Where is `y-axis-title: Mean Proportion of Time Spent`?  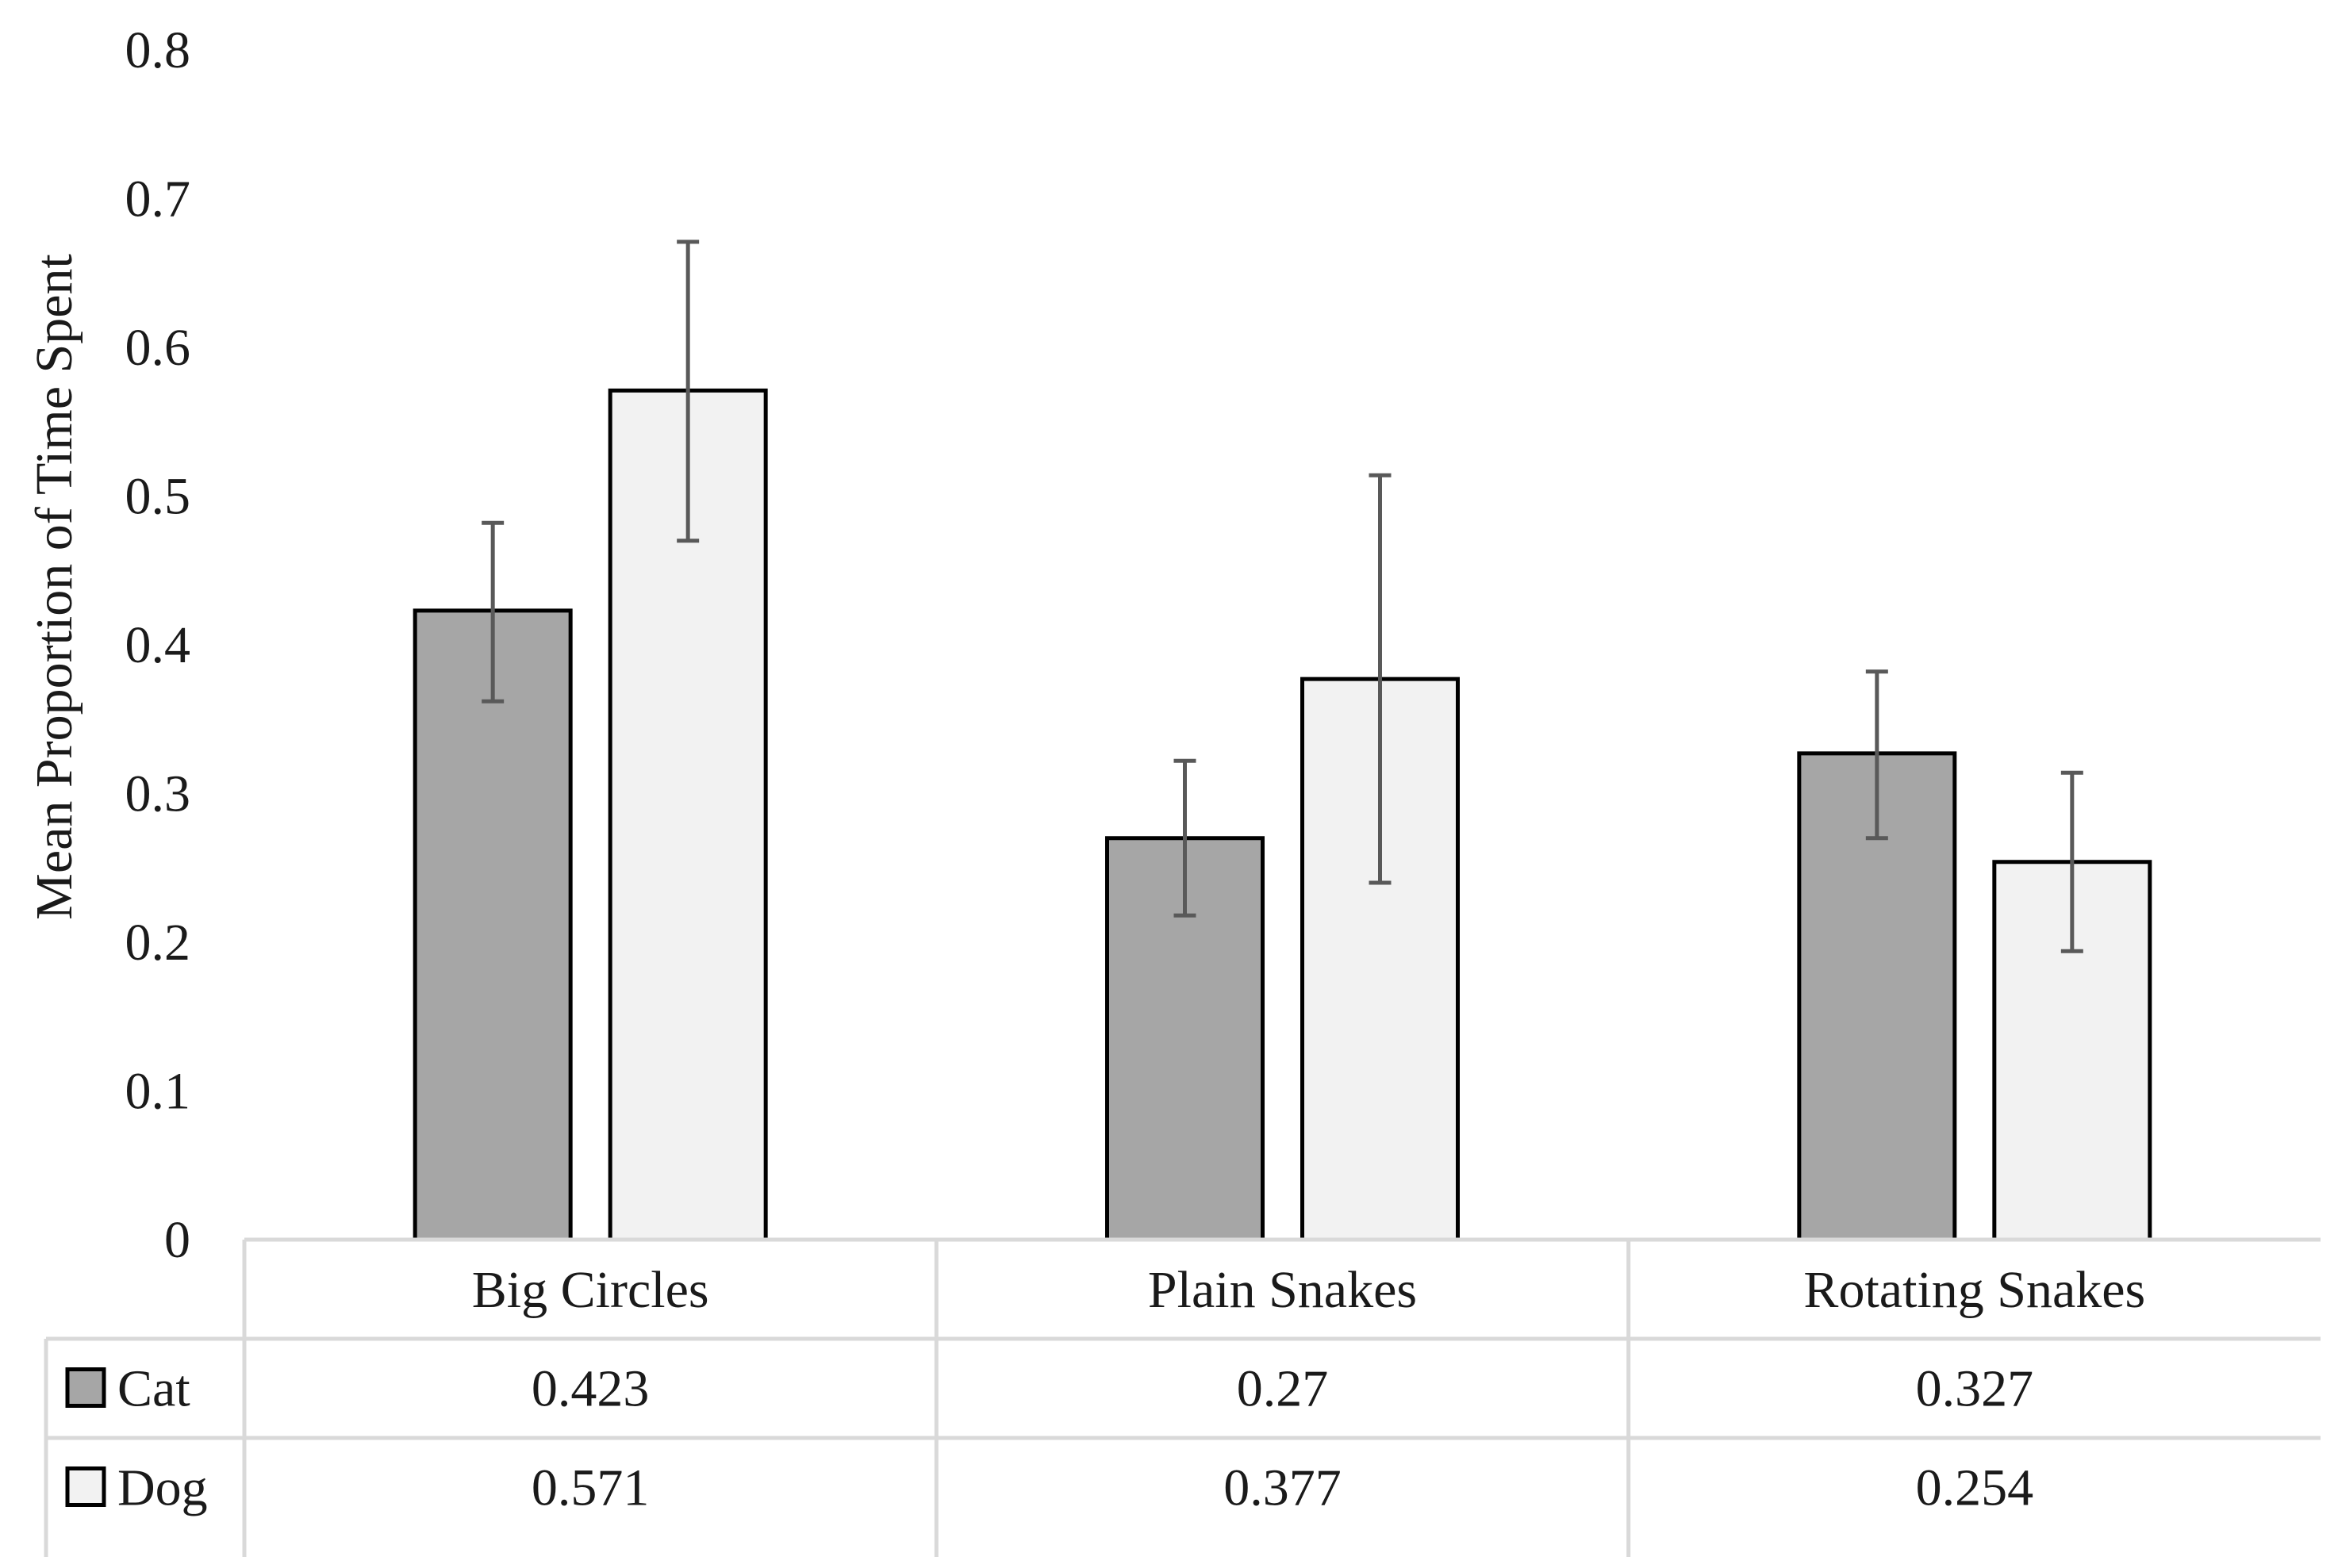 y-axis-title: Mean Proportion of Time Spent is located at coordinates (54, 587).